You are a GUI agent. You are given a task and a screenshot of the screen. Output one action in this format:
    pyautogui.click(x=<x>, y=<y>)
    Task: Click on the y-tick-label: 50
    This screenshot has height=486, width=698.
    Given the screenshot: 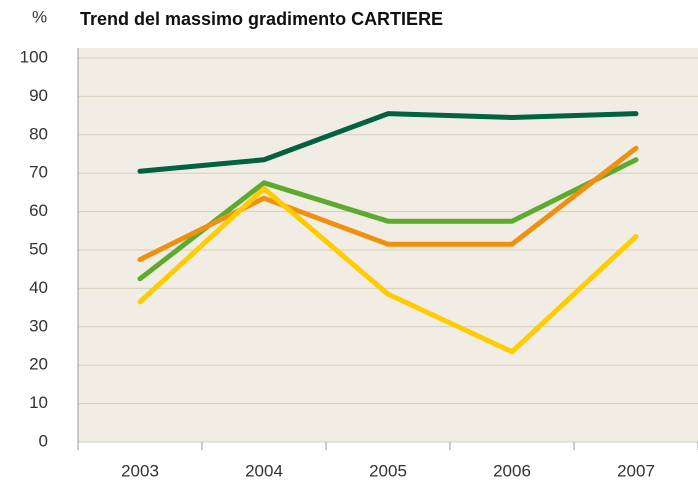 What is the action you would take?
    pyautogui.click(x=38, y=248)
    